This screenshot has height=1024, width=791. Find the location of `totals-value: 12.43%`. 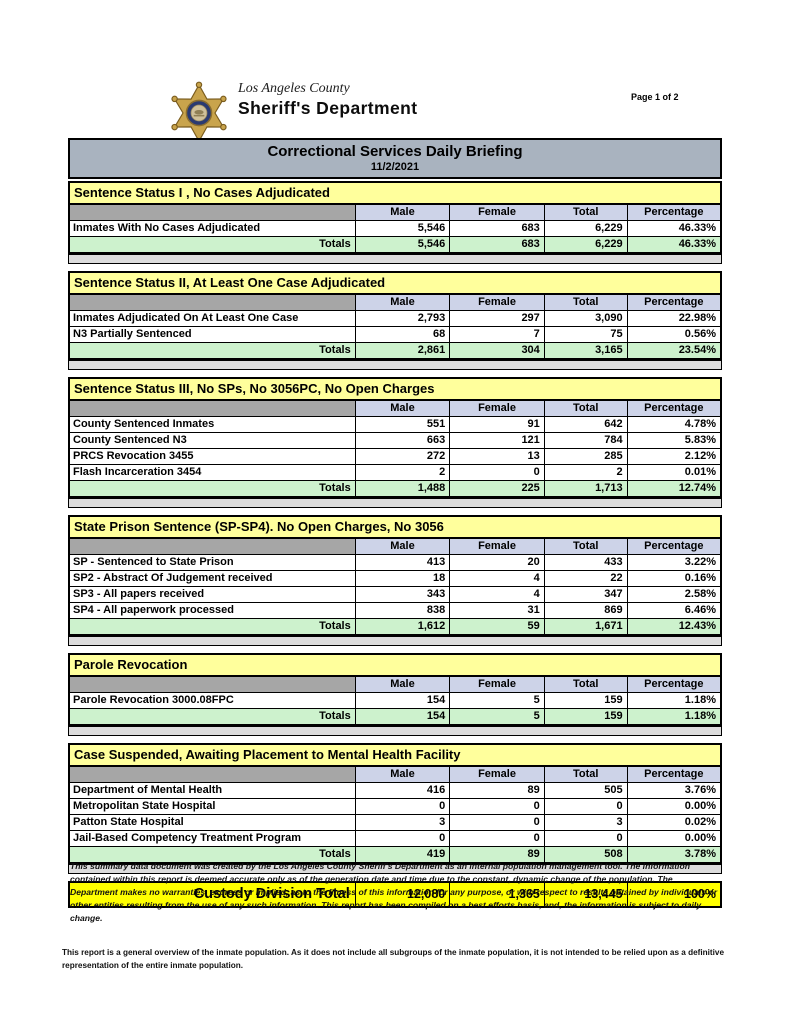

totals-value: 12.43% is located at coordinates (674, 627).